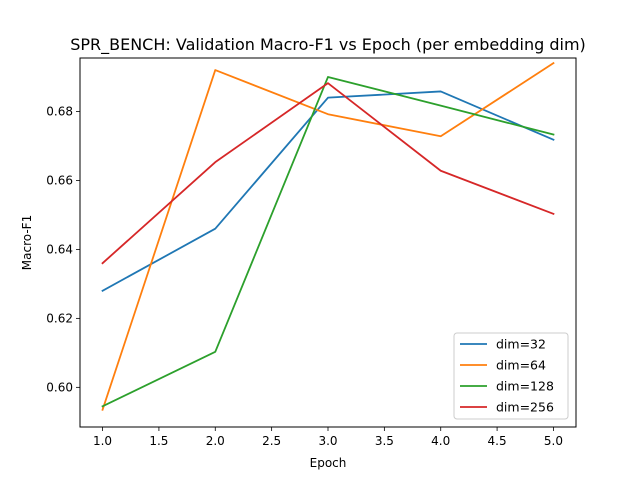  I want to click on y-axis-label: Macro-F1, so click(27, 242).